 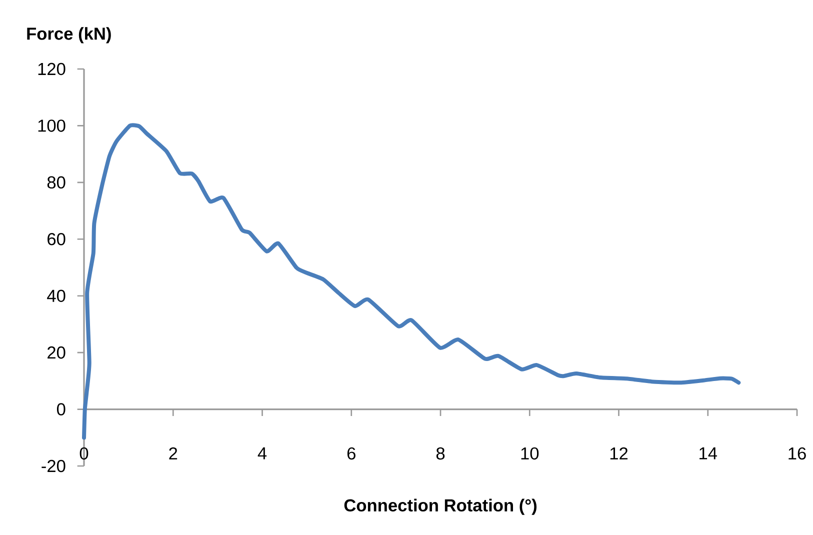 I want to click on y-tick-label: 40, so click(x=56, y=296).